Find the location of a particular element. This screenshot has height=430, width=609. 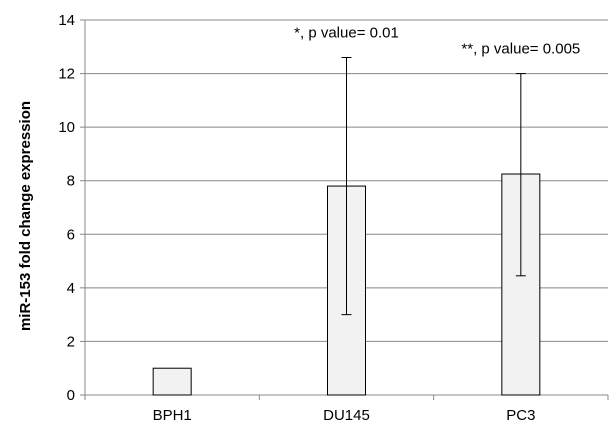

x-tick-labels: BPH1 DU145 PC3 is located at coordinates (344, 415).